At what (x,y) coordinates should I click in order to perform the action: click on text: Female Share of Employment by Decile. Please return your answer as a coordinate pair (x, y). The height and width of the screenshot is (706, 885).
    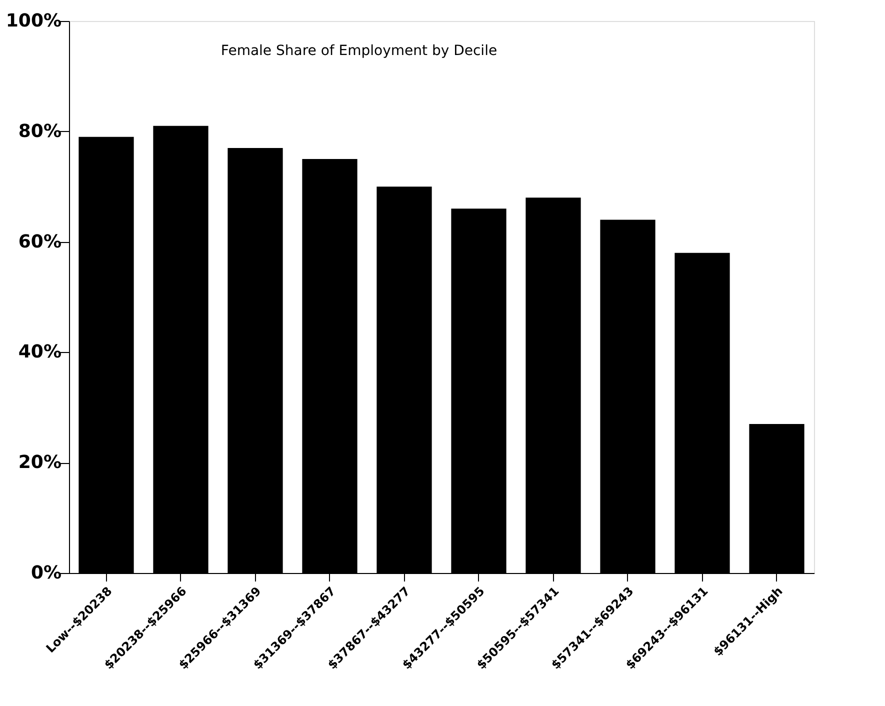
    Looking at the image, I should click on (359, 51).